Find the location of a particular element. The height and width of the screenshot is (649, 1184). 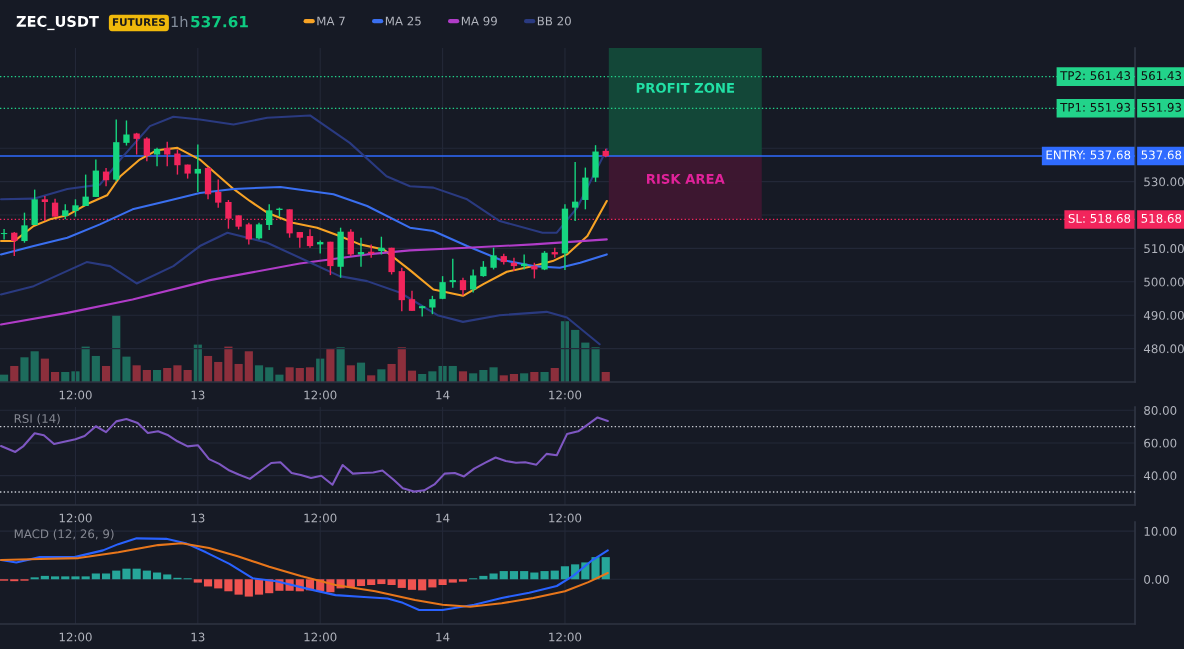

text: 537.61 is located at coordinates (219, 21).